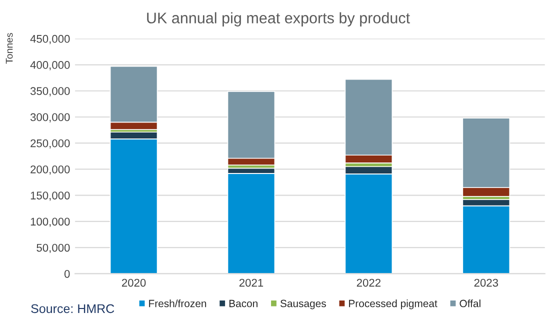 This screenshot has width=556, height=322. What do you see at coordinates (67, 274) in the screenshot?
I see `y-tick-label: 0` at bounding box center [67, 274].